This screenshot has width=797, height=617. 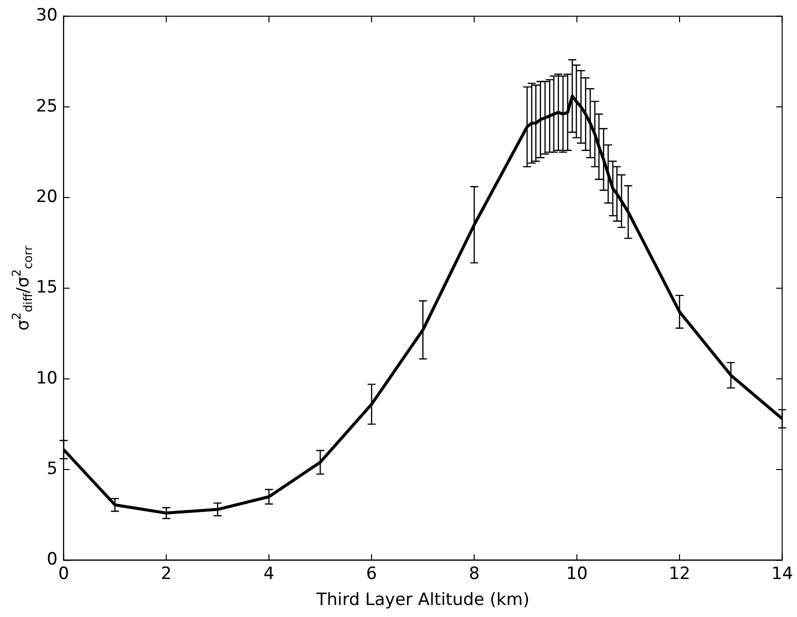 I want to click on y-tick-label: 15, so click(x=47, y=288).